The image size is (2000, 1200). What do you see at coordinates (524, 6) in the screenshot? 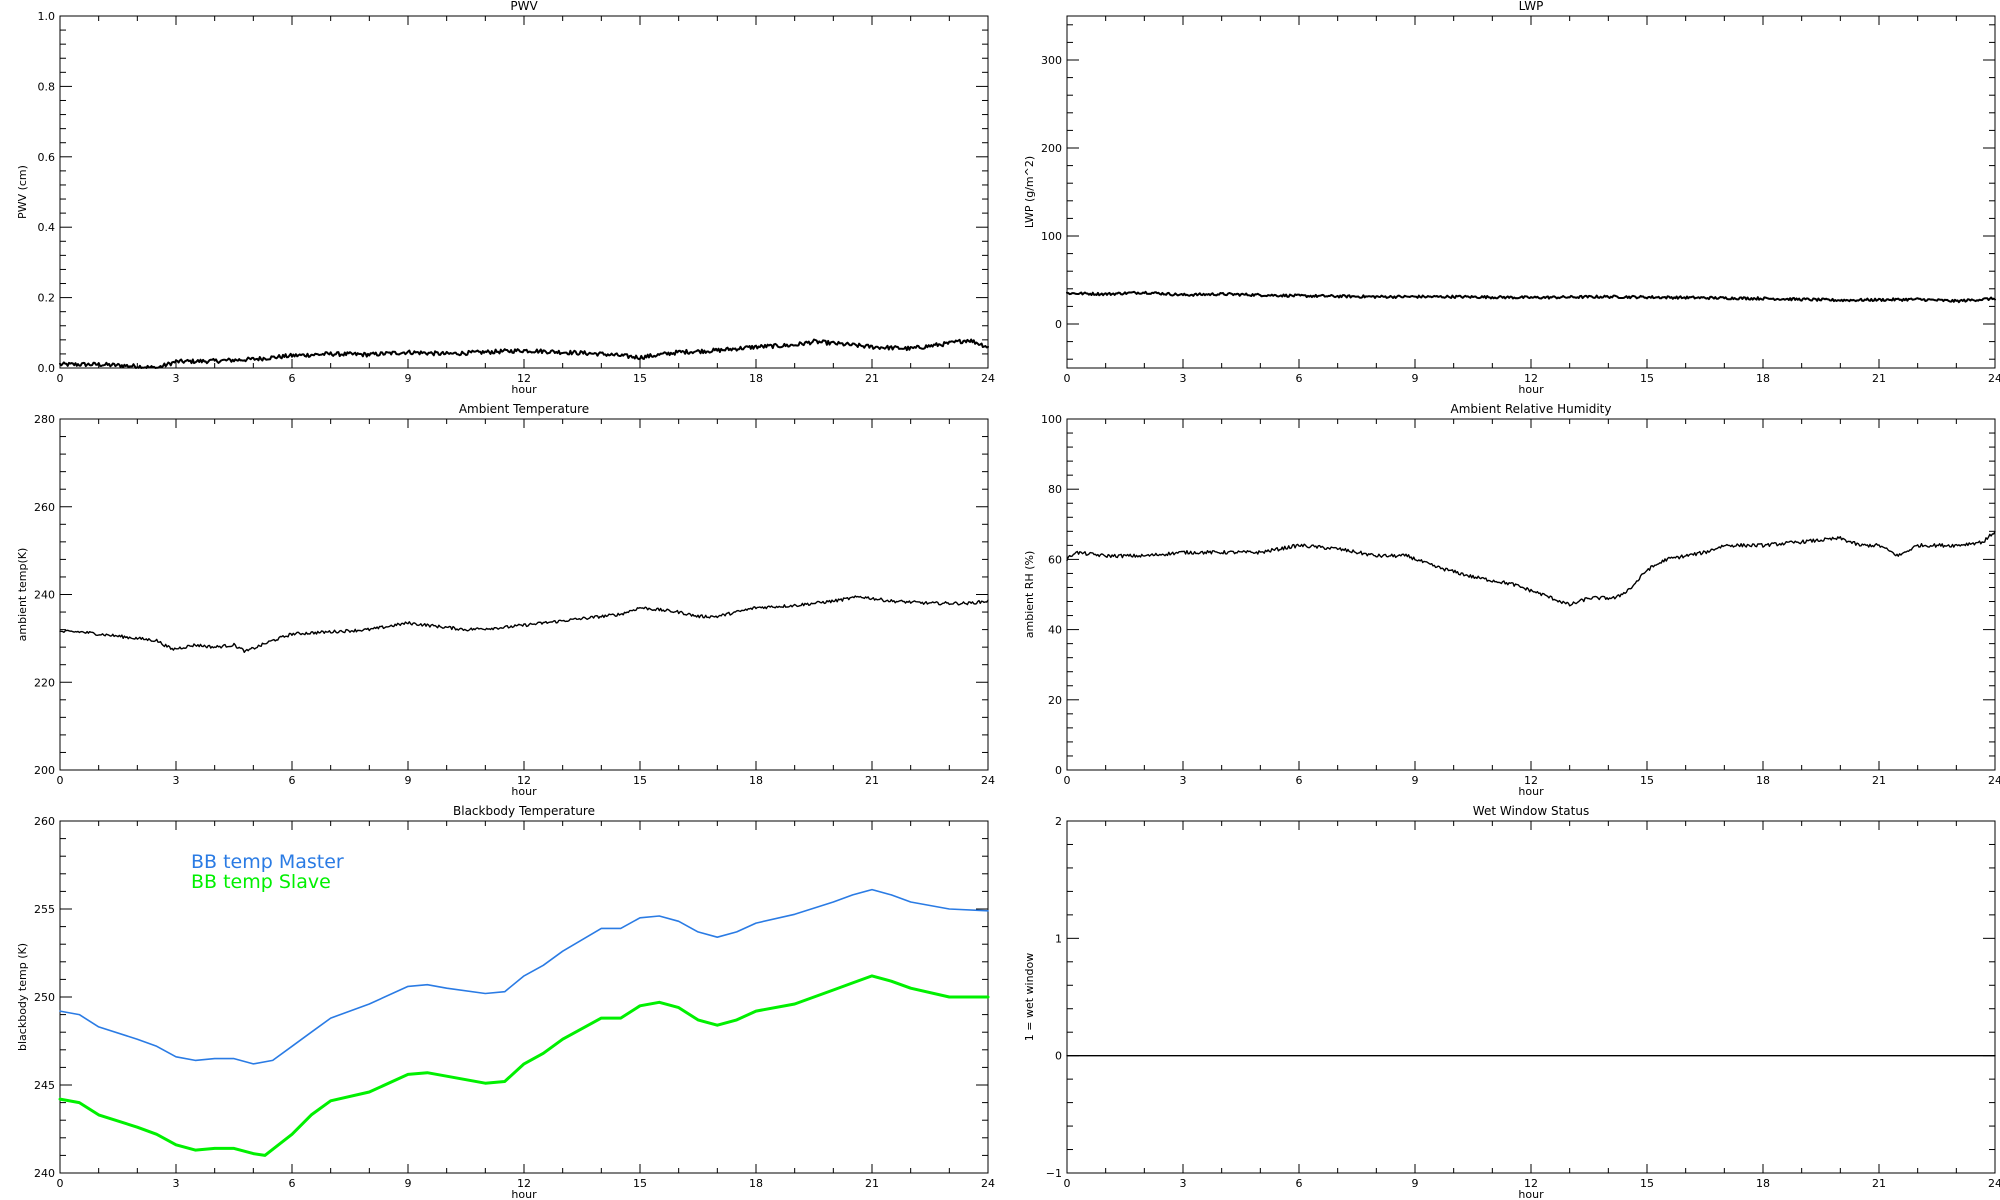
I see `chart-title: PWV` at bounding box center [524, 6].